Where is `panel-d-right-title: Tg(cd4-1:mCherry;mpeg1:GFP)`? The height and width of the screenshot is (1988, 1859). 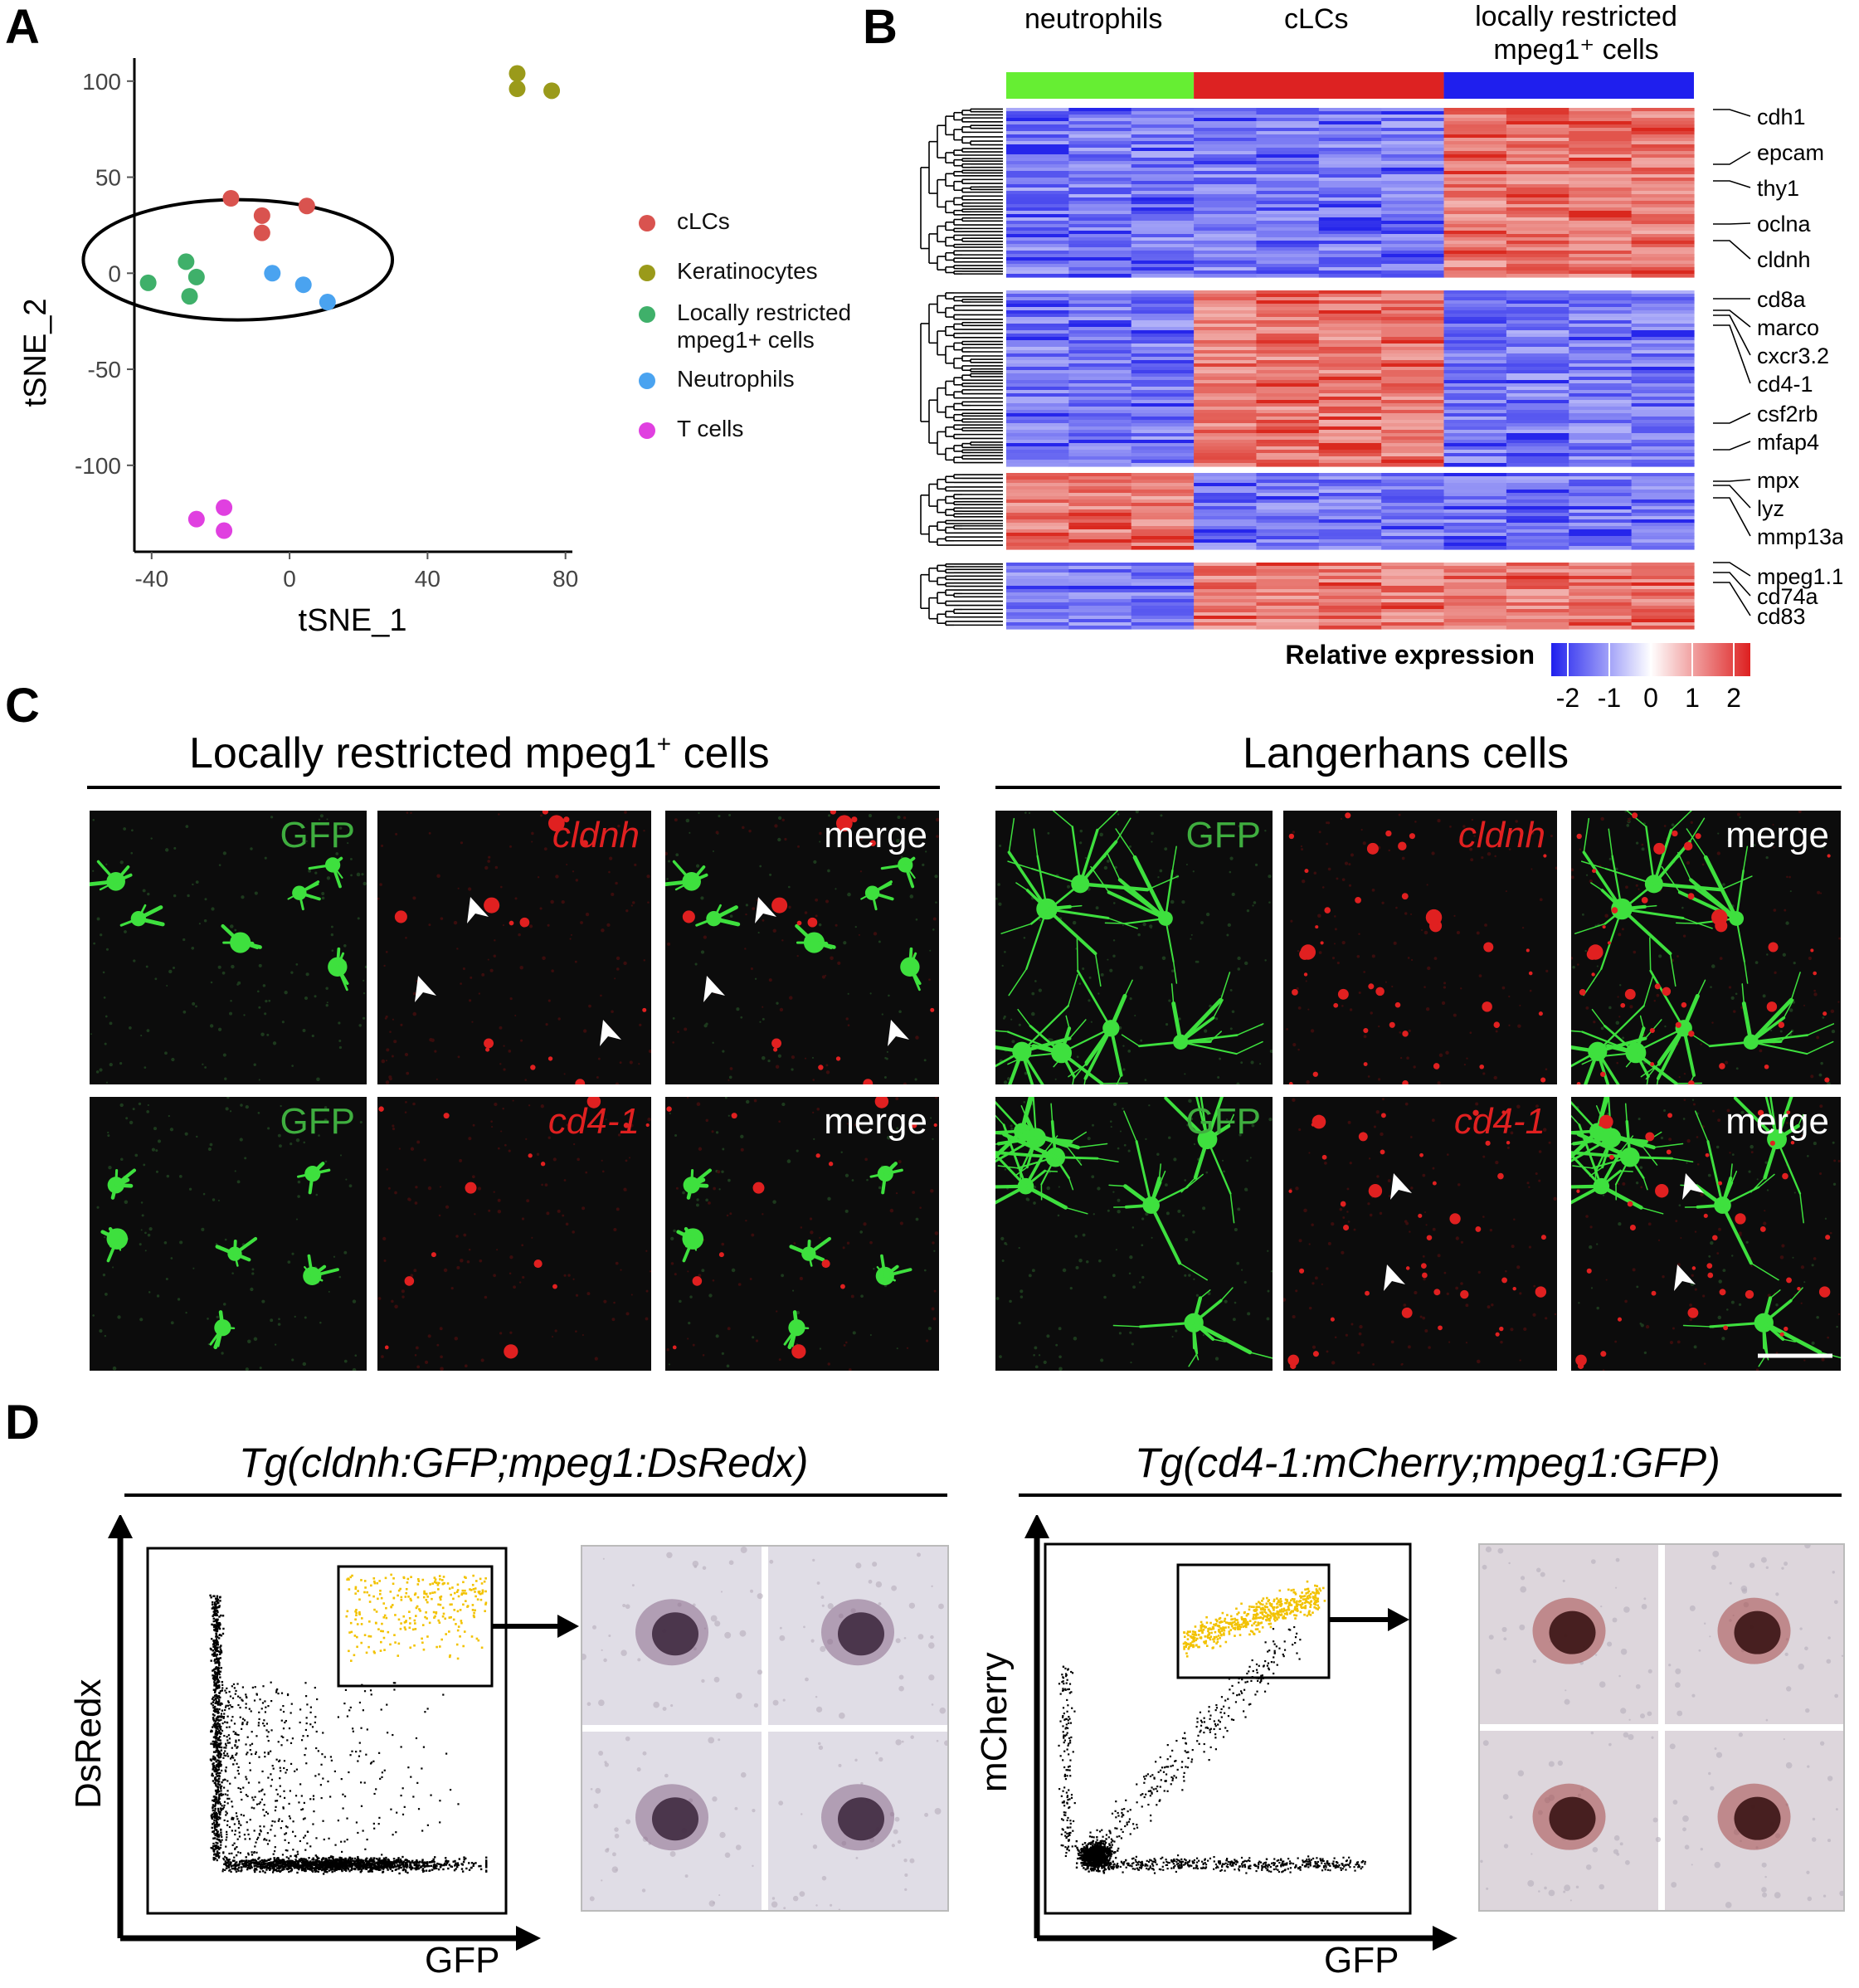
panel-d-right-title: Tg(cd4-1:mCherry;mpeg1:GFP) is located at coordinates (1427, 1463).